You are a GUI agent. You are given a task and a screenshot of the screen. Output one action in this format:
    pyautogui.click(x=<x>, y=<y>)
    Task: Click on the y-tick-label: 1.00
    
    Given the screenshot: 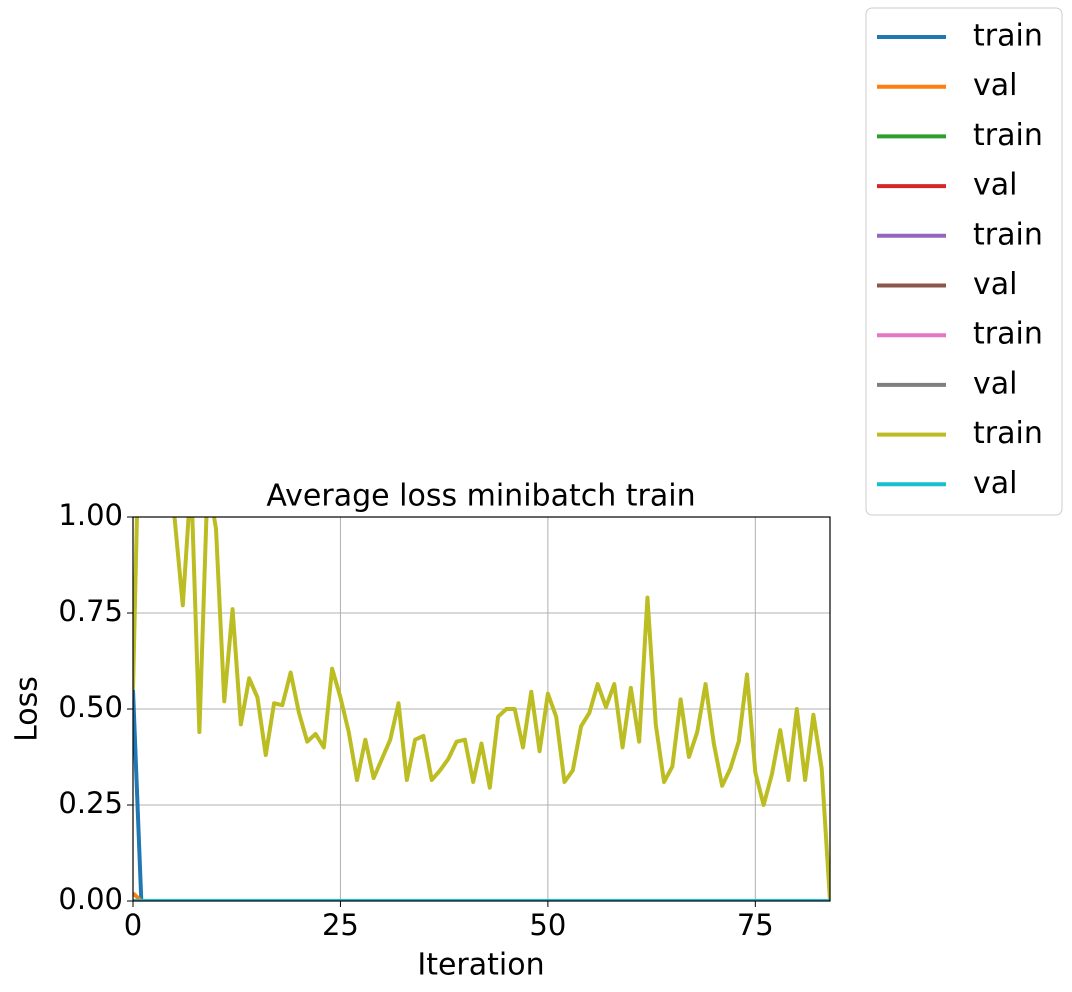 What is the action you would take?
    pyautogui.click(x=90, y=515)
    